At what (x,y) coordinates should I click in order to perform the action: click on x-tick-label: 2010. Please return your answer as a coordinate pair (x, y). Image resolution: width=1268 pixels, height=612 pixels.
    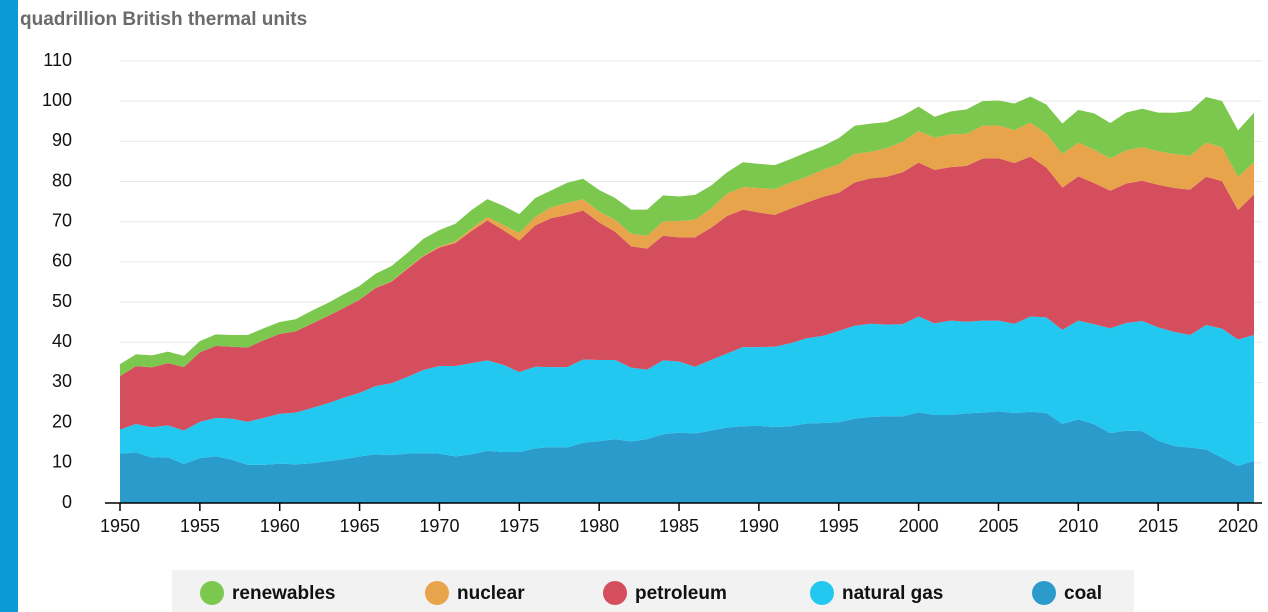
    Looking at the image, I should click on (1078, 526).